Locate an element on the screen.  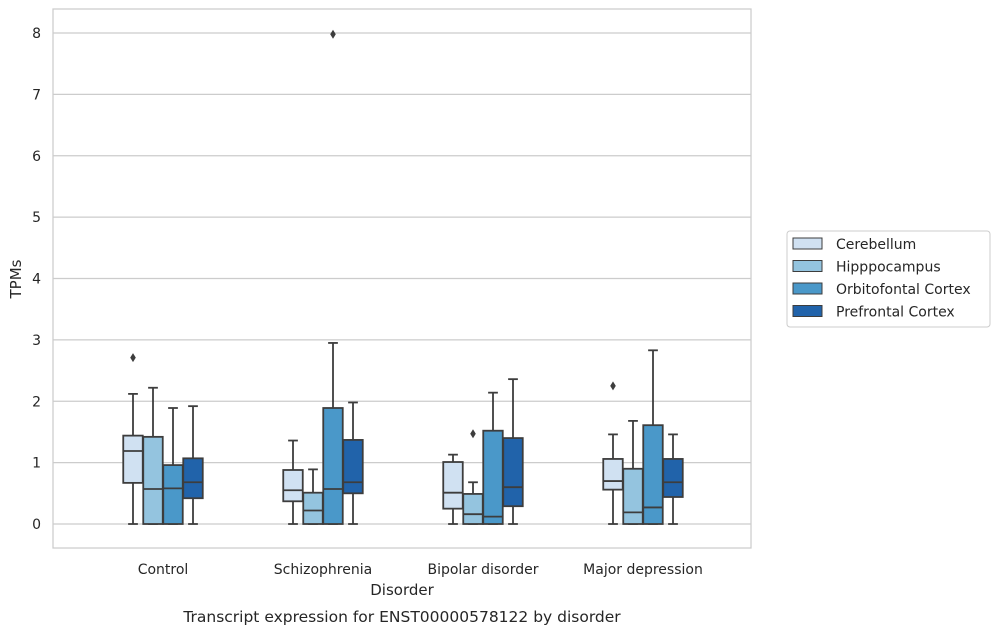
y-tick-label: 2 is located at coordinates (36, 402).